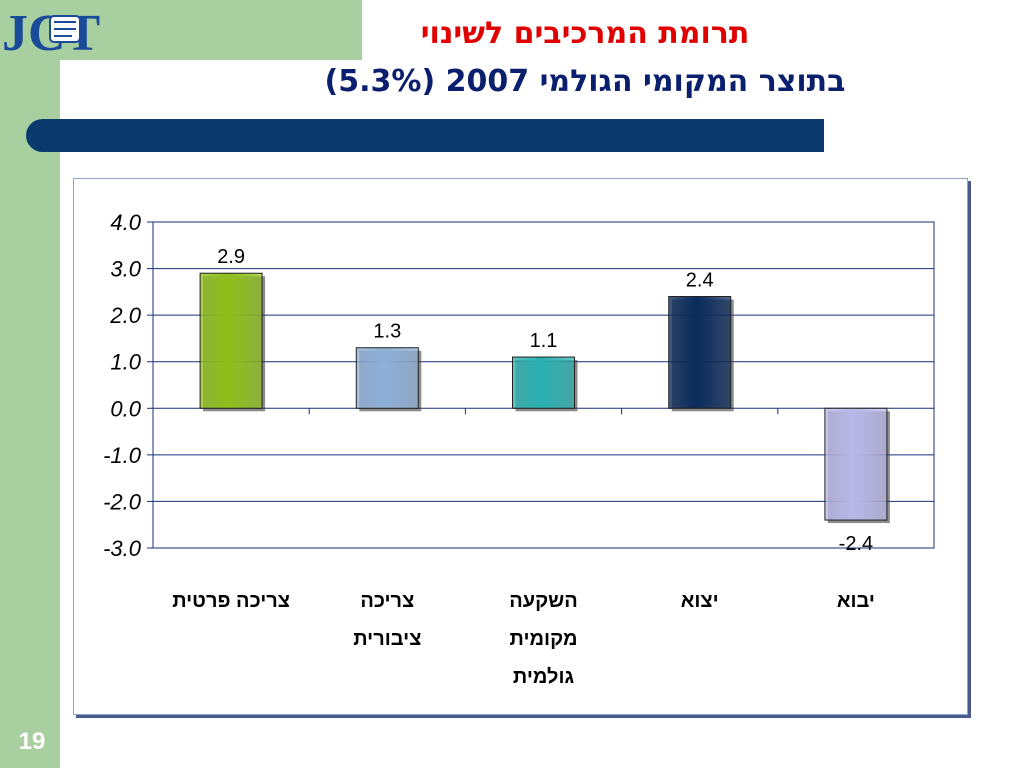  I want to click on data-label: 2.9, so click(231, 257).